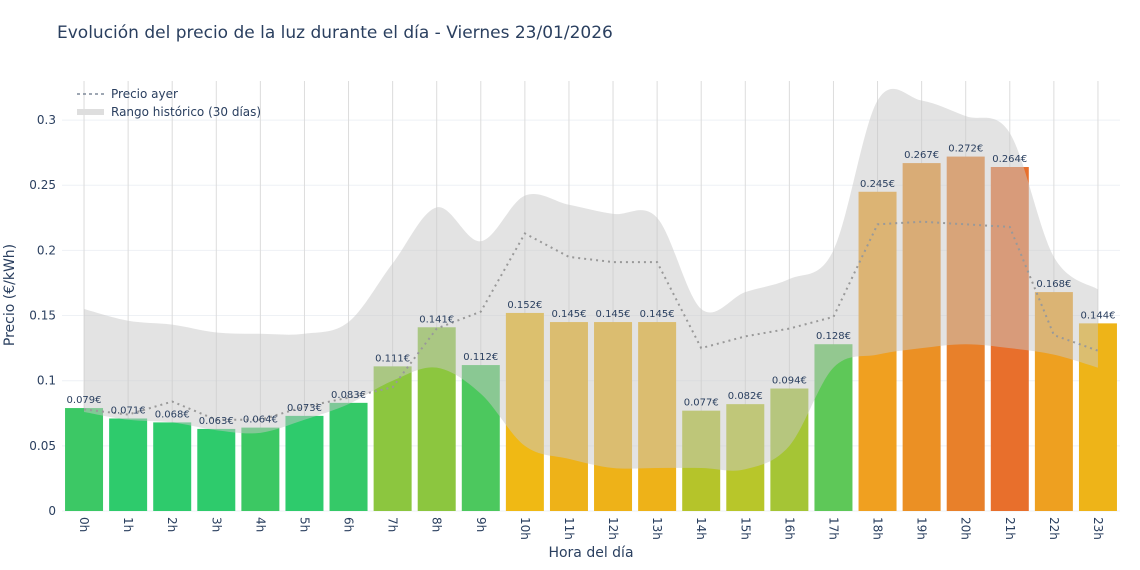 This screenshot has height=570, width=1140. What do you see at coordinates (590, 553) in the screenshot?
I see `x-axis-label: Hora del día` at bounding box center [590, 553].